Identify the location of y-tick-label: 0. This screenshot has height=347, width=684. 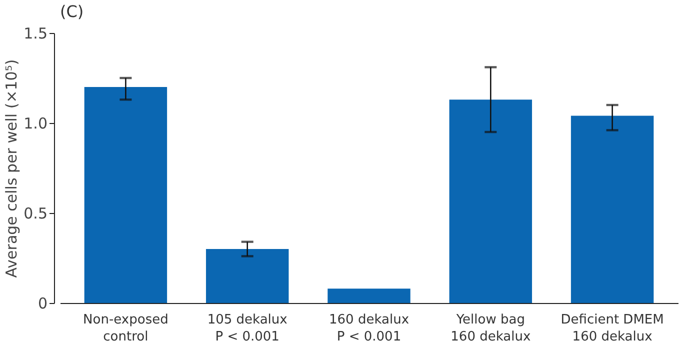
(43, 303).